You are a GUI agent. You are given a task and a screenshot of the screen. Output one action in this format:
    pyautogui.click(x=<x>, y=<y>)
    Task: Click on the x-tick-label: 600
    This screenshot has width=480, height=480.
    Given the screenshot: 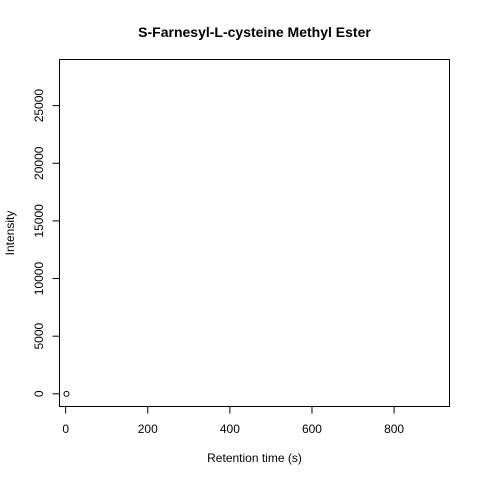 What is the action you would take?
    pyautogui.click(x=312, y=429)
    